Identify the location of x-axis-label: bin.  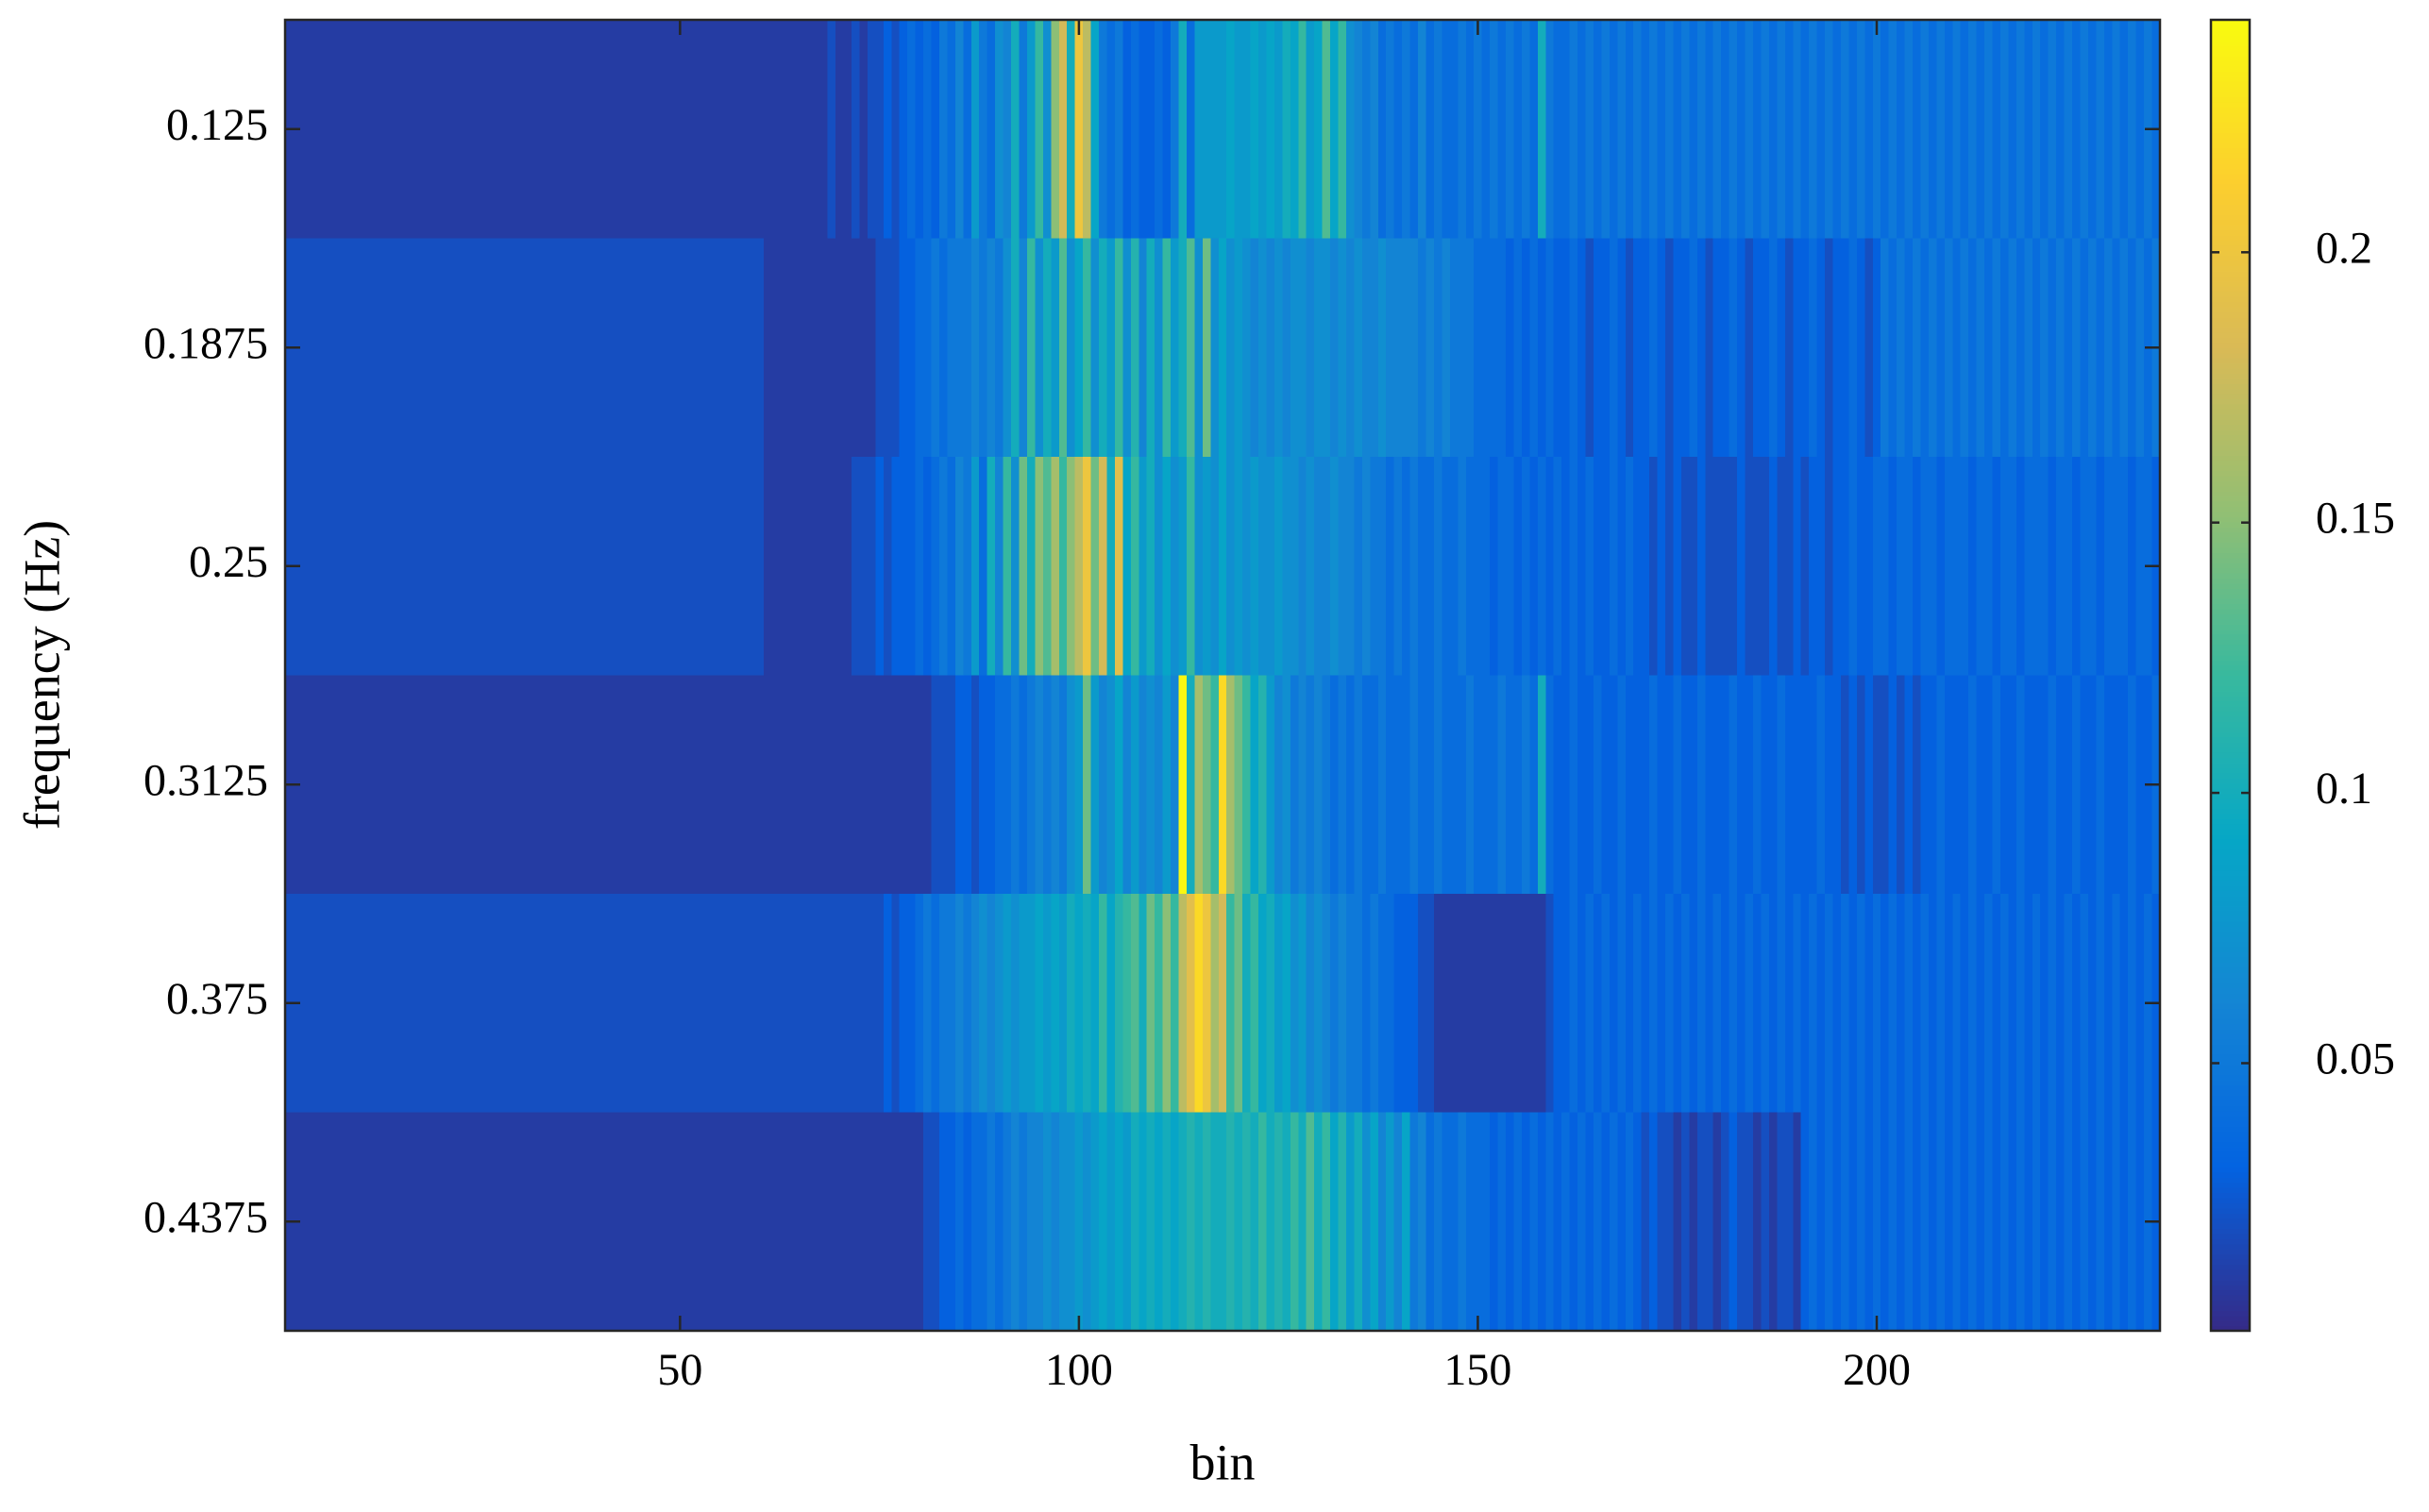
(1222, 1462).